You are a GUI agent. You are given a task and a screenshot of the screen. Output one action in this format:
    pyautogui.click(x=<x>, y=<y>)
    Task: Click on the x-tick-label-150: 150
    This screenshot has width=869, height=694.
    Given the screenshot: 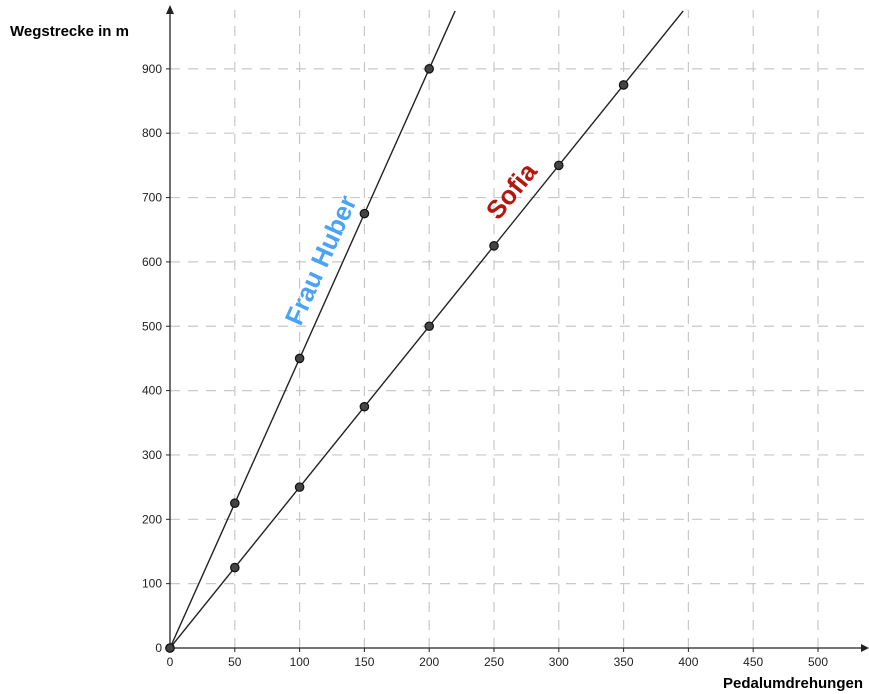 What is the action you would take?
    pyautogui.click(x=364, y=662)
    